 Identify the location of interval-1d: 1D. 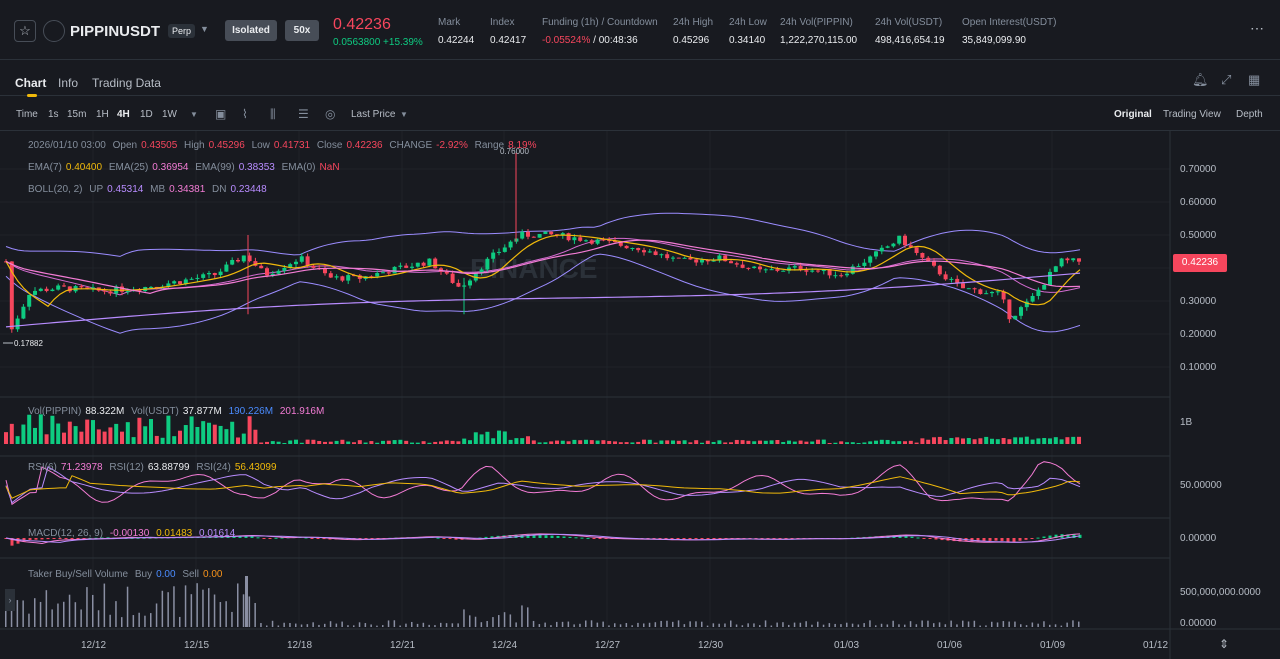
(146, 114).